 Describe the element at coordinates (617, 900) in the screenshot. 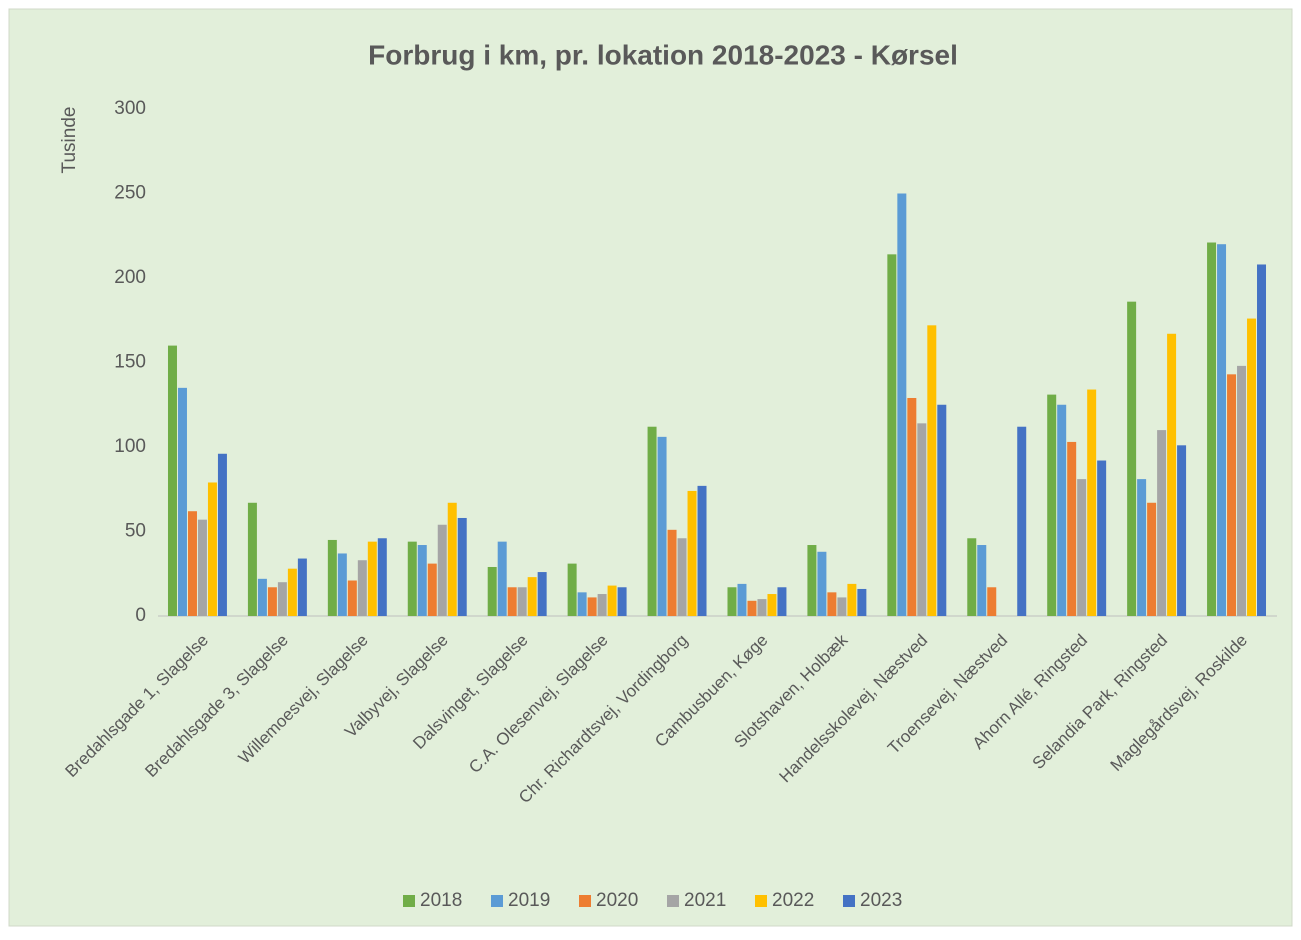

I see `legend-label: 2020` at that location.